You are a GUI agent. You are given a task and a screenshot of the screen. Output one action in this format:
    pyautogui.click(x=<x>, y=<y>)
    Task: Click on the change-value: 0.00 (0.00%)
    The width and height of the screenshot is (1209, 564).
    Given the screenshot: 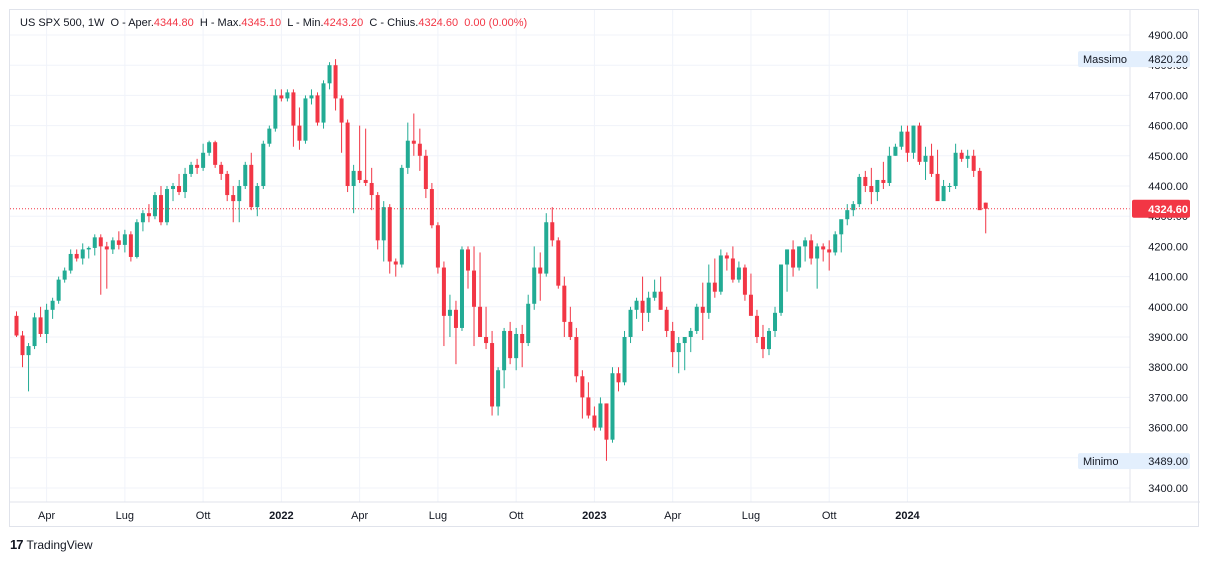 What is the action you would take?
    pyautogui.click(x=496, y=23)
    